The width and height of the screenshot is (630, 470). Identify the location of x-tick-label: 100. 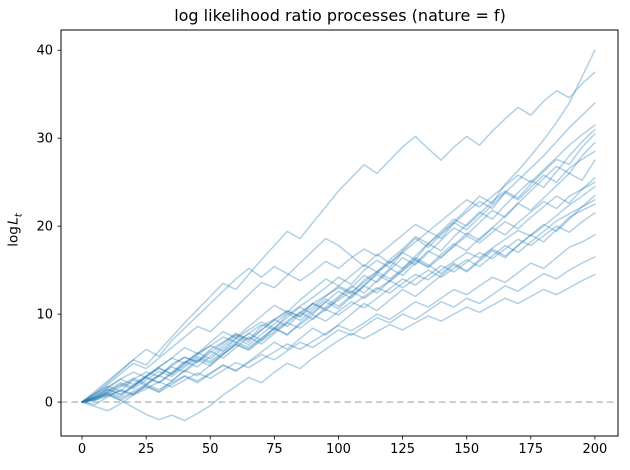
(338, 449).